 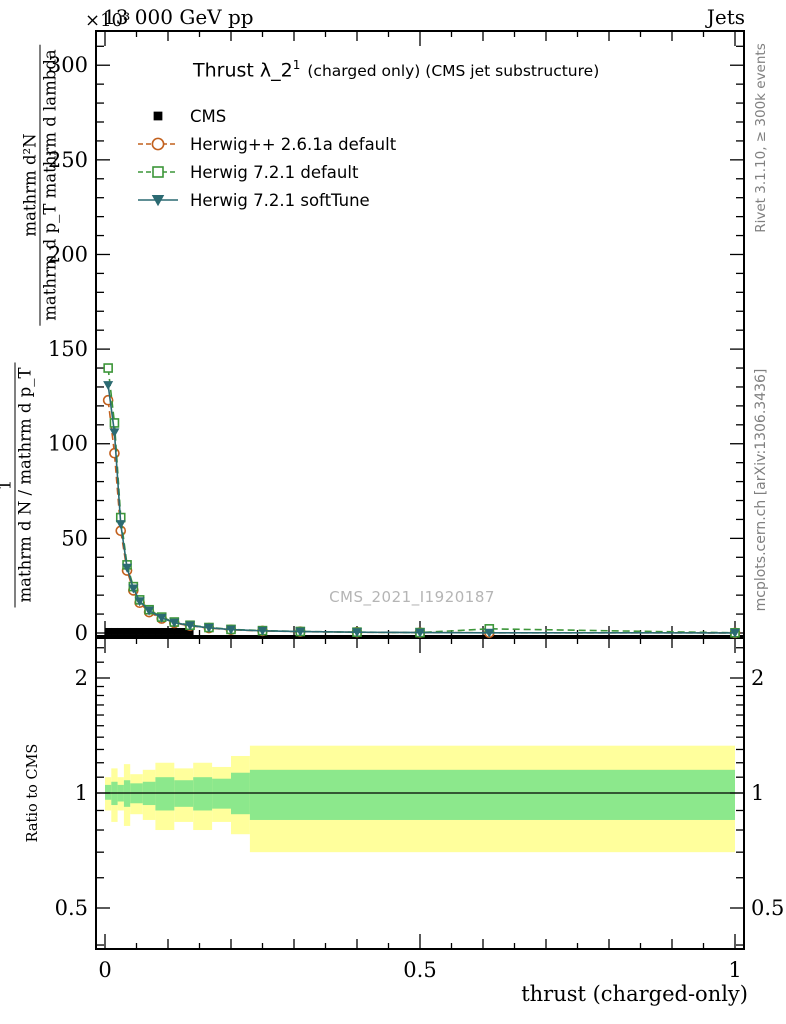 I want to click on legend-item: Herwig 7.2.1 softTune, so click(x=266, y=200).